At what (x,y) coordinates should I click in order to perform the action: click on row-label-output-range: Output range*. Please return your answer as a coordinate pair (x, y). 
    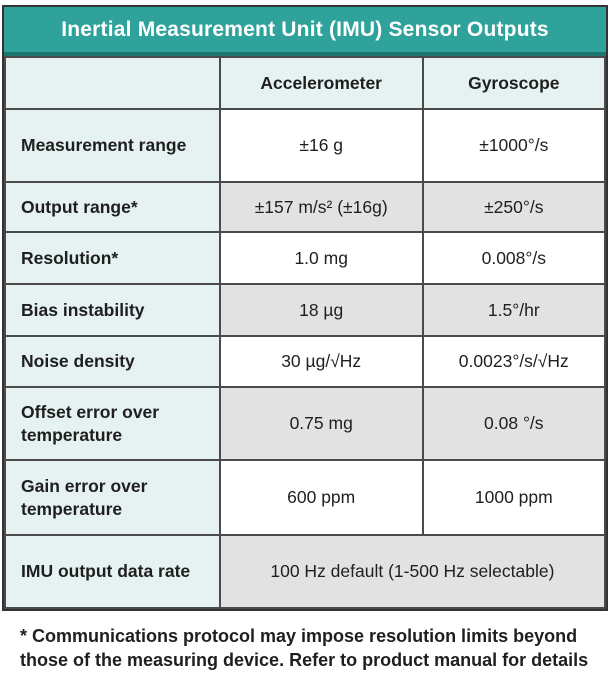
    Looking at the image, I should click on (112, 207).